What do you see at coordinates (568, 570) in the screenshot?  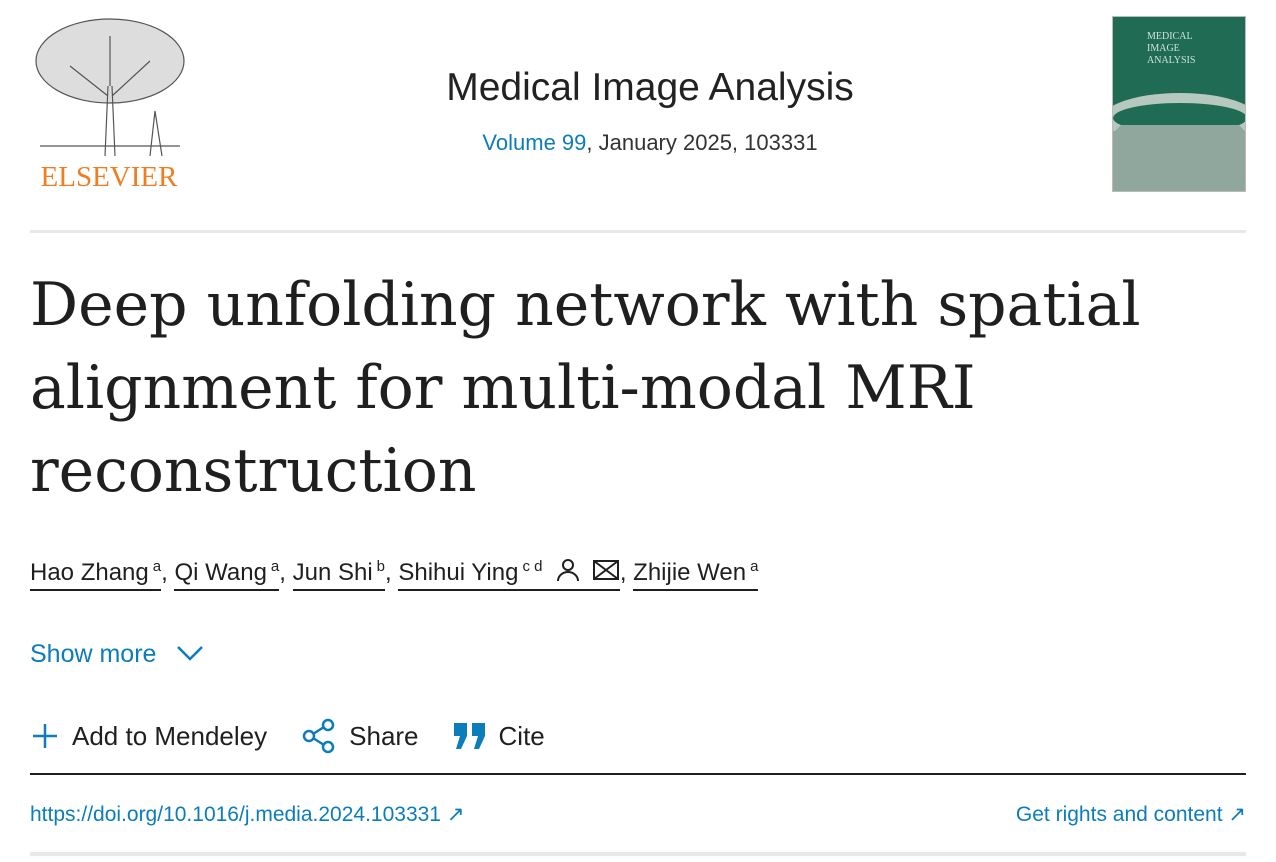 I see `person-icon` at bounding box center [568, 570].